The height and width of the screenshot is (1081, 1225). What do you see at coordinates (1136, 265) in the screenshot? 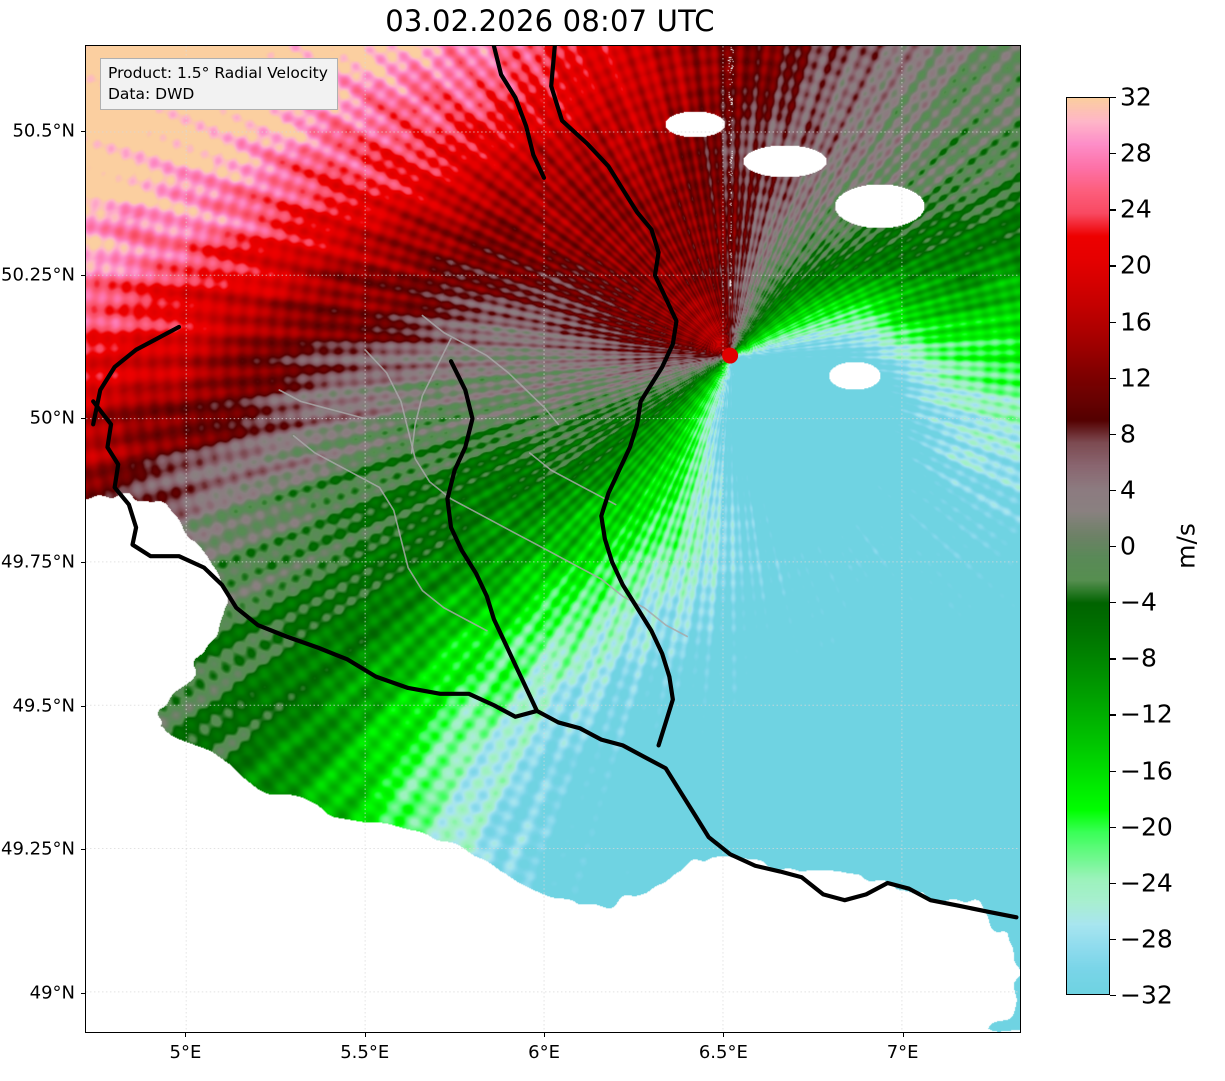
I see `colorbar-tick-label: 20` at bounding box center [1136, 265].